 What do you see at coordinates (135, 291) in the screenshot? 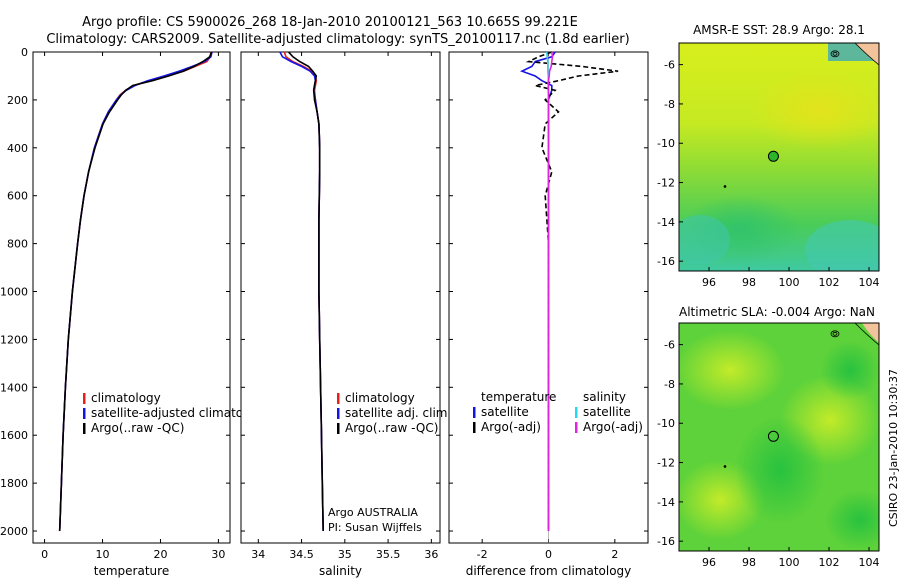
I see `temperature-series-argo-raw-qc-` at bounding box center [135, 291].